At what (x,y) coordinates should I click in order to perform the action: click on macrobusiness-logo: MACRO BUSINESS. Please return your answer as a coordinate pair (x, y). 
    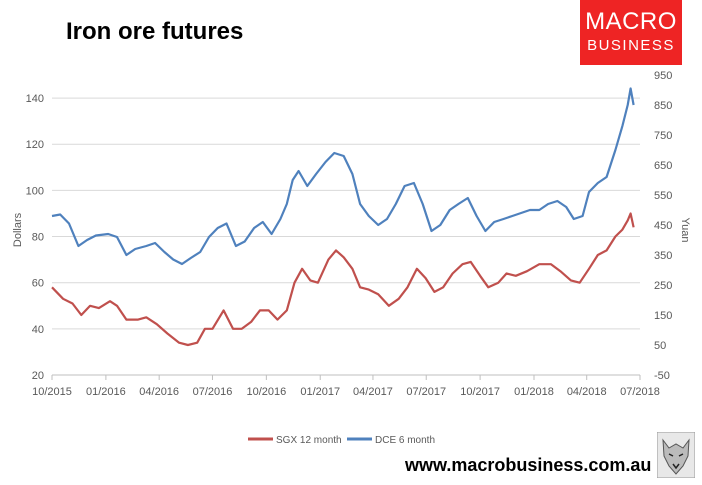
    Looking at the image, I should click on (631, 32).